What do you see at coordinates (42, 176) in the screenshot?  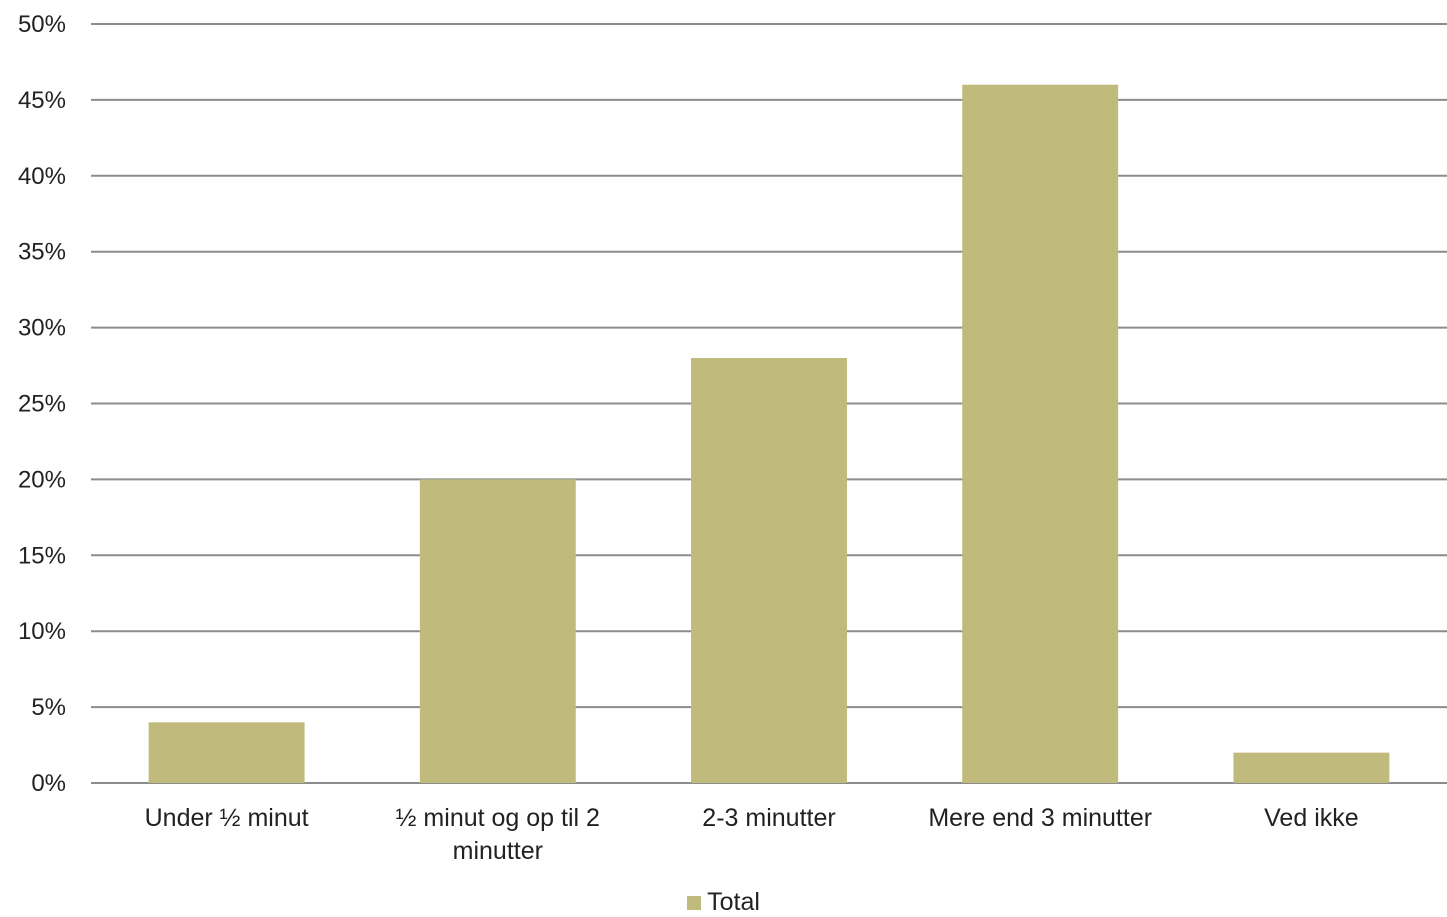 I see `y-tick-label: 40%` at bounding box center [42, 176].